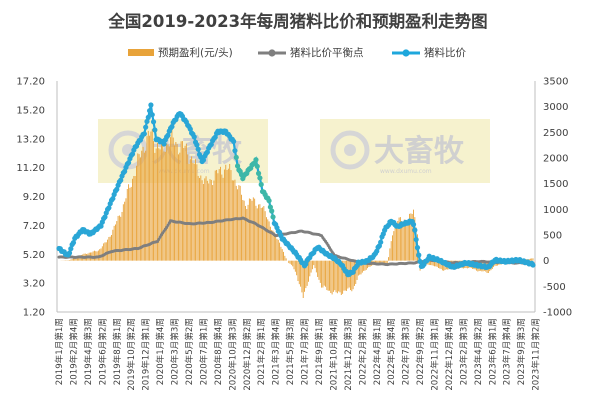 This screenshot has width=596, height=416. I want to click on y-left-tick-label: 1.20, so click(34, 313).